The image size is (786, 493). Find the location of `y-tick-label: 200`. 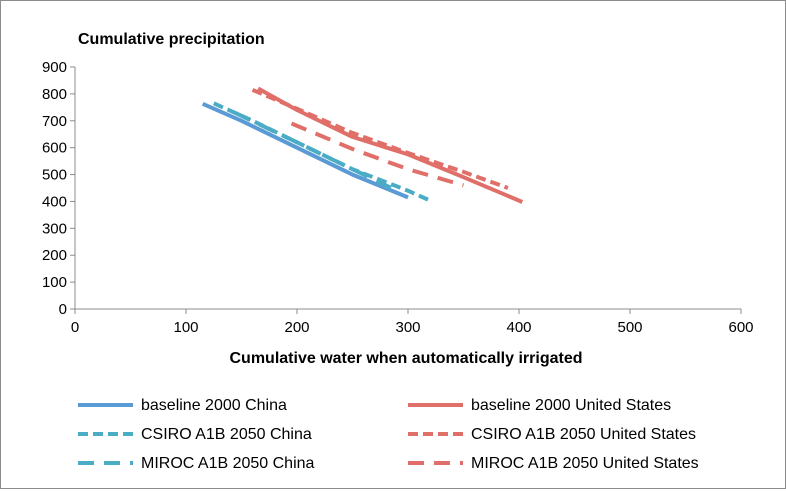

y-tick-label: 200 is located at coordinates (54, 255).